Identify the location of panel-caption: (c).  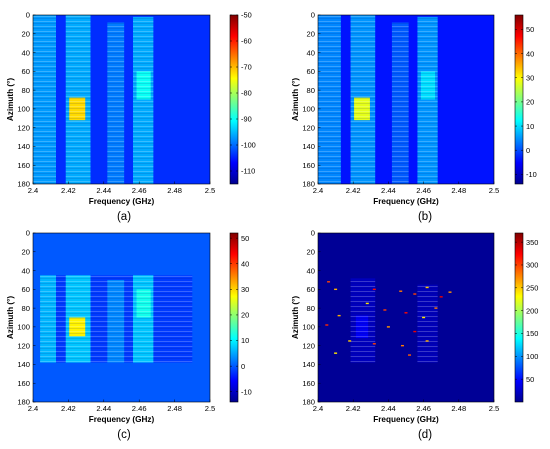
(124, 435).